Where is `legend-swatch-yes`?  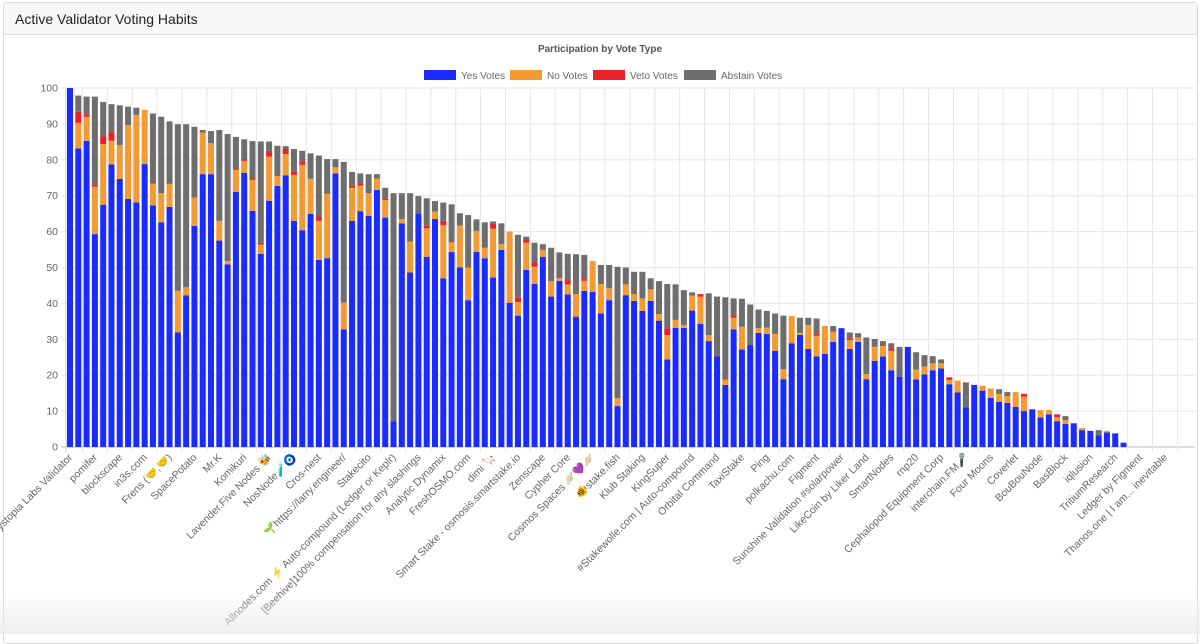
legend-swatch-yes is located at coordinates (440, 75).